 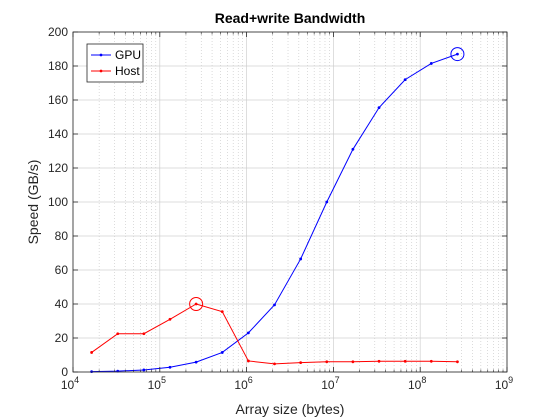 What do you see at coordinates (58, 32) in the screenshot?
I see `y-tick-label: 200` at bounding box center [58, 32].